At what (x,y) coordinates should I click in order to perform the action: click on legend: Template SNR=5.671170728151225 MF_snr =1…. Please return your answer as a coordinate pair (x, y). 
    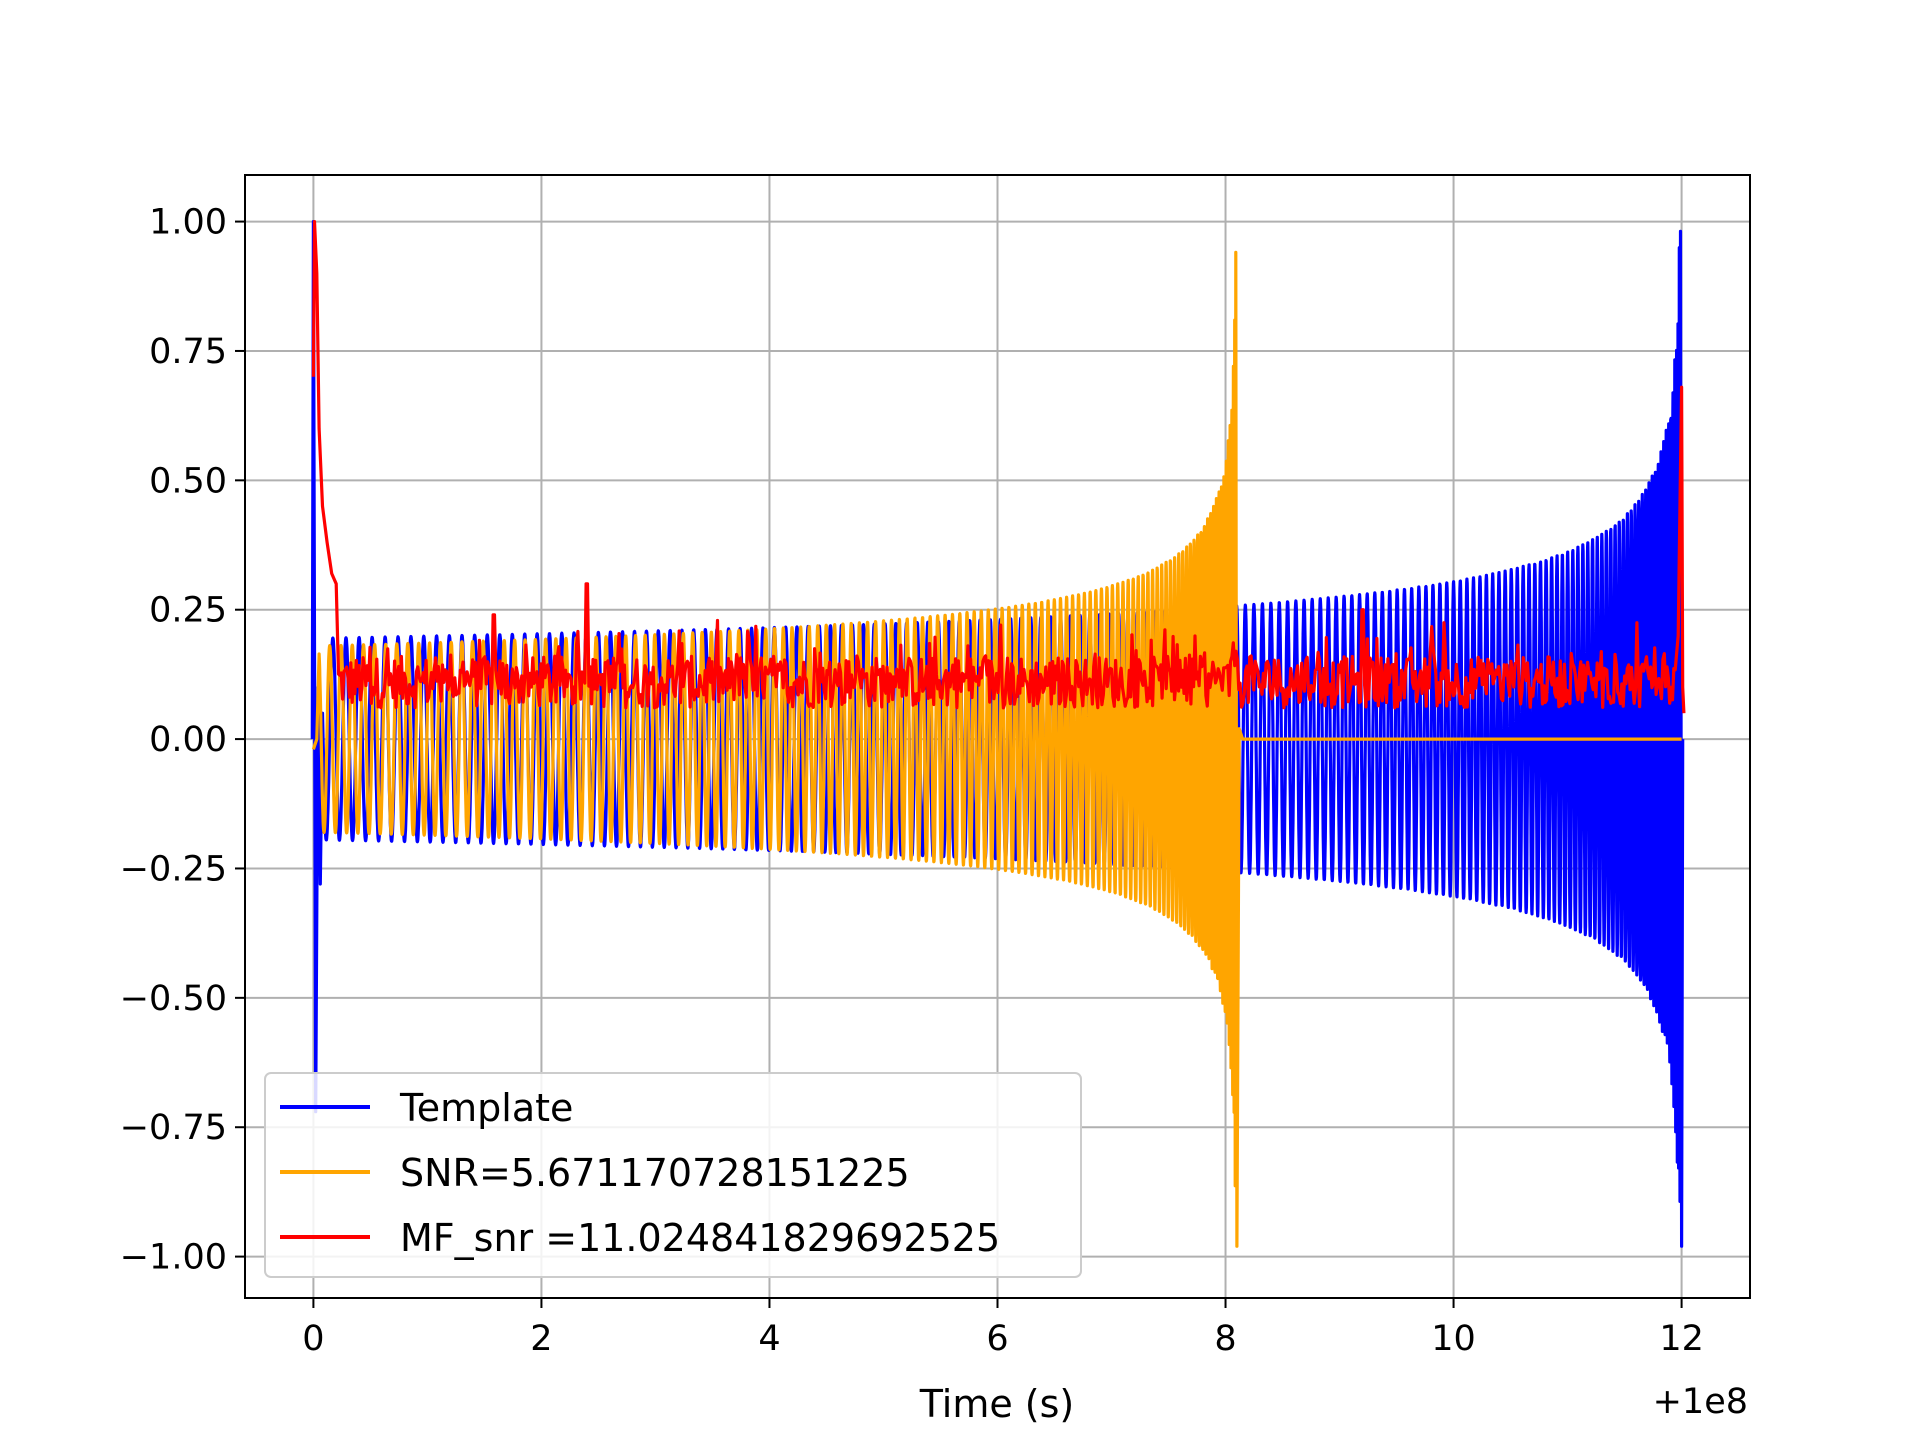
    Looking at the image, I should click on (673, 1175).